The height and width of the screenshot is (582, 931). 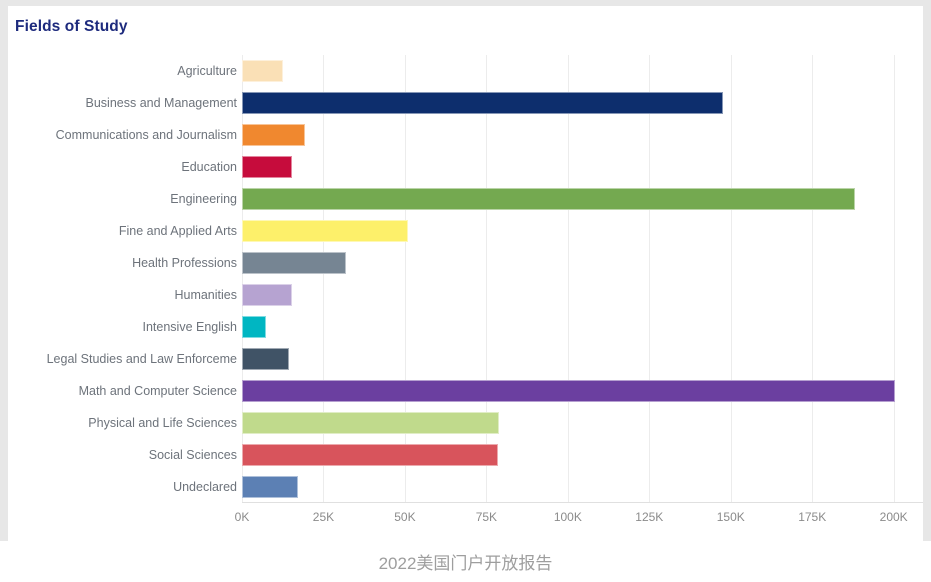 I want to click on category-label: Business and Management, so click(x=161, y=103).